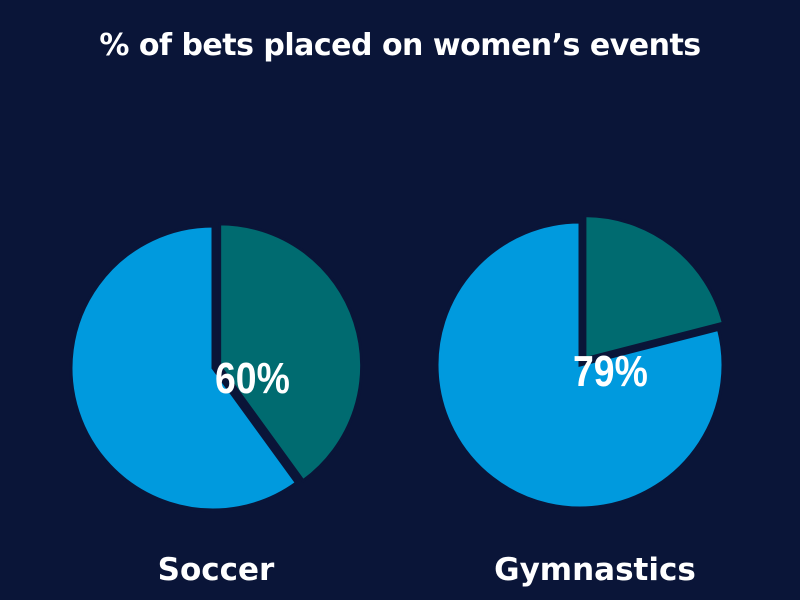 The height and width of the screenshot is (600, 800). Describe the element at coordinates (610, 371) in the screenshot. I see `pie-data-label: 79%` at that location.